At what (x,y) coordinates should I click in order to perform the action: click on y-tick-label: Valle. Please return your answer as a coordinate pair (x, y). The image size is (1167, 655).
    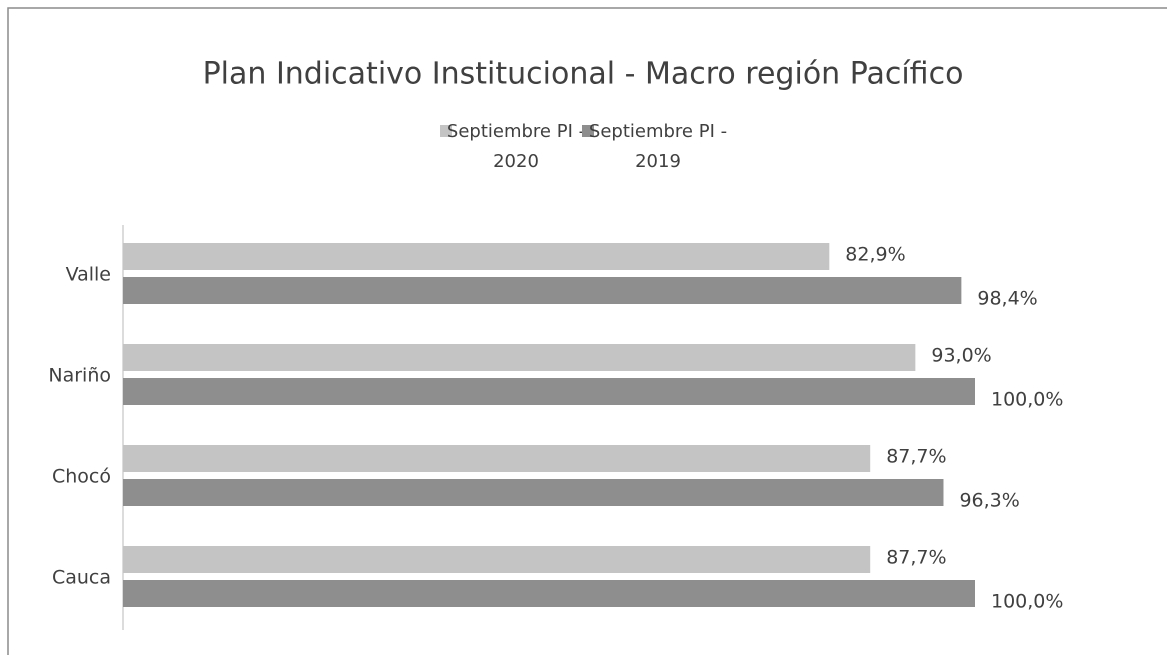
    Looking at the image, I should click on (88, 275).